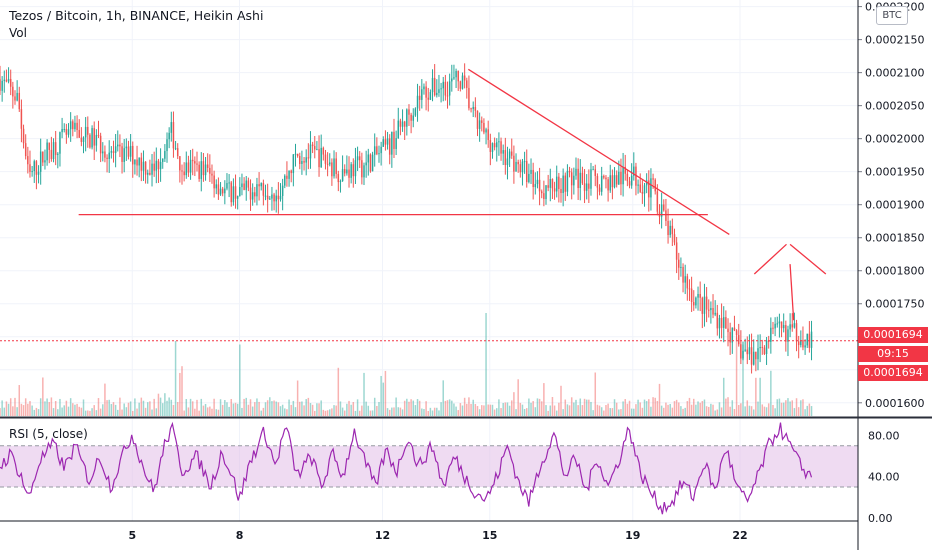 This screenshot has height=550, width=932. Describe the element at coordinates (895, 238) in the screenshot. I see `price-tick-label: 0.0001850` at that location.